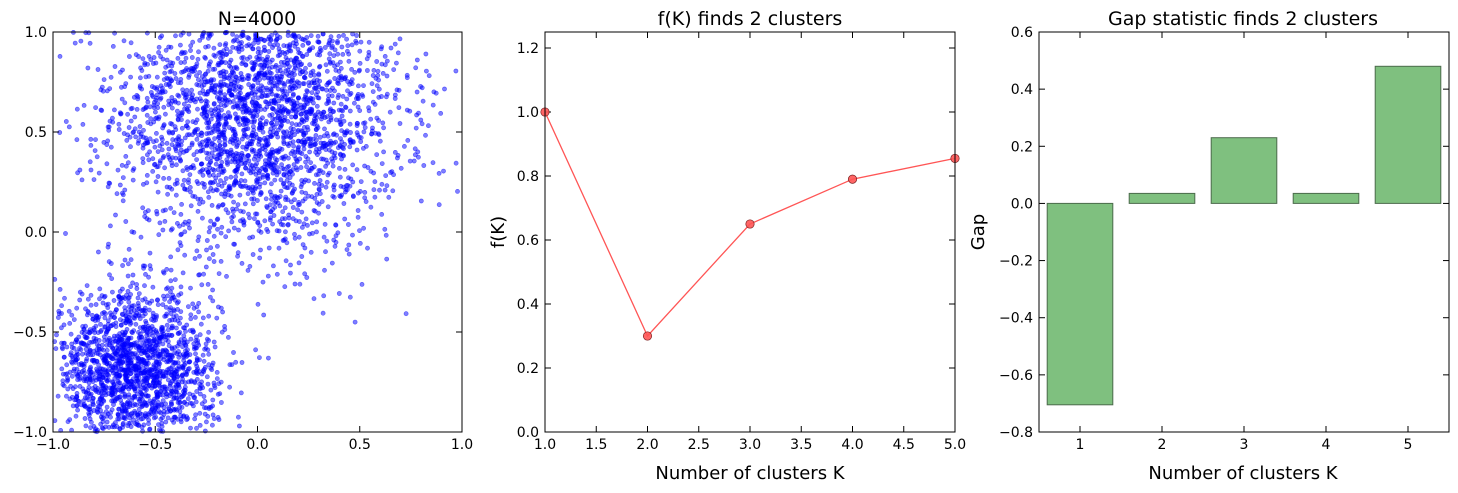  I want to click on bar-y-tick-label: 0.4, so click(1022, 90).